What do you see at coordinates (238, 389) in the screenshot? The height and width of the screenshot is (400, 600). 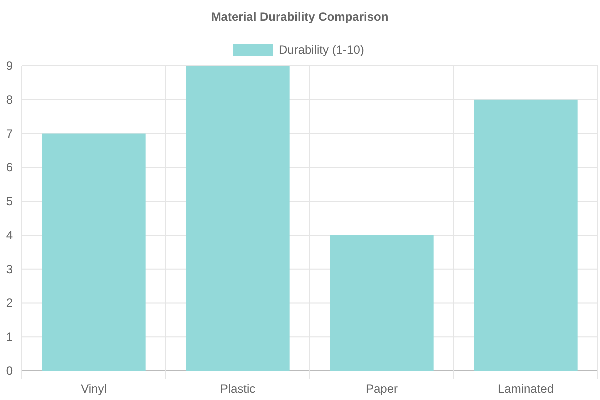 I see `x-tick-label: Plastic` at bounding box center [238, 389].